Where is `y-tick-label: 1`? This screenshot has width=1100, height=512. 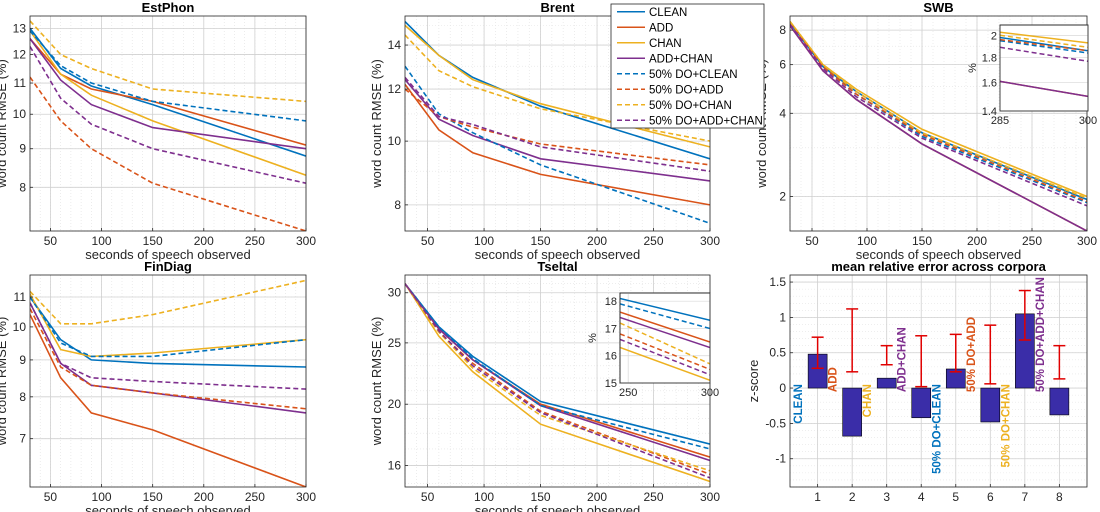
y-tick-label: 1 is located at coordinates (782, 317).